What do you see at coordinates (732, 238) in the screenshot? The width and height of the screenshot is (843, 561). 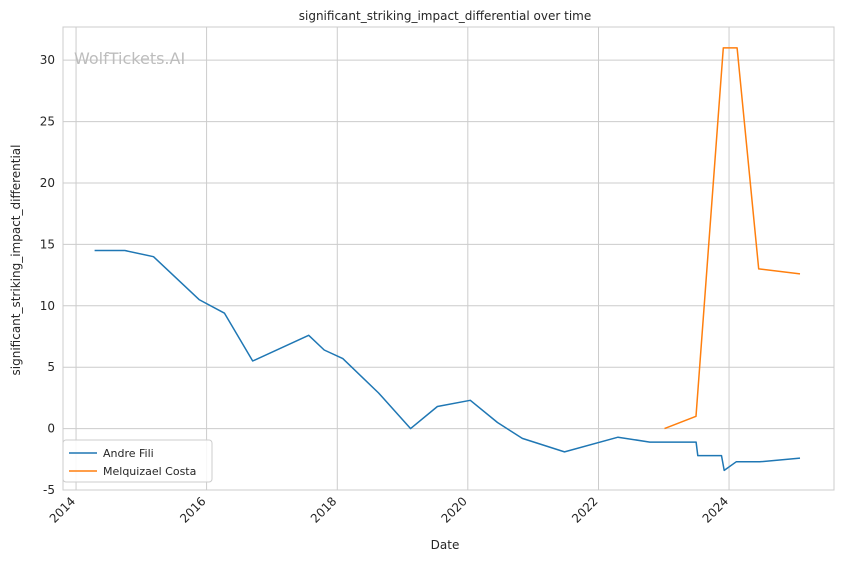 I see `series-line-melquizael-costa` at bounding box center [732, 238].